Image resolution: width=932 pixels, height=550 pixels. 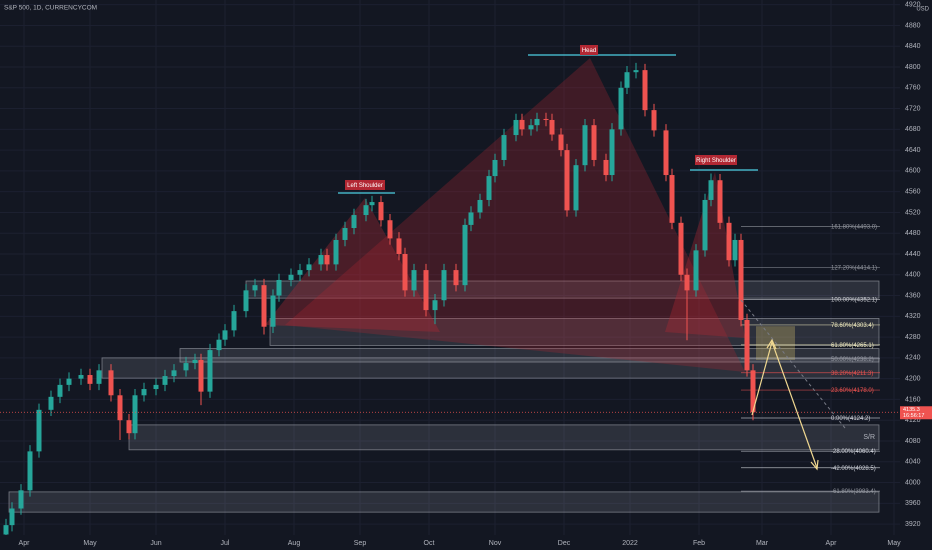 What do you see at coordinates (913, 316) in the screenshot?
I see `y-tick-label: 4320` at bounding box center [913, 316].